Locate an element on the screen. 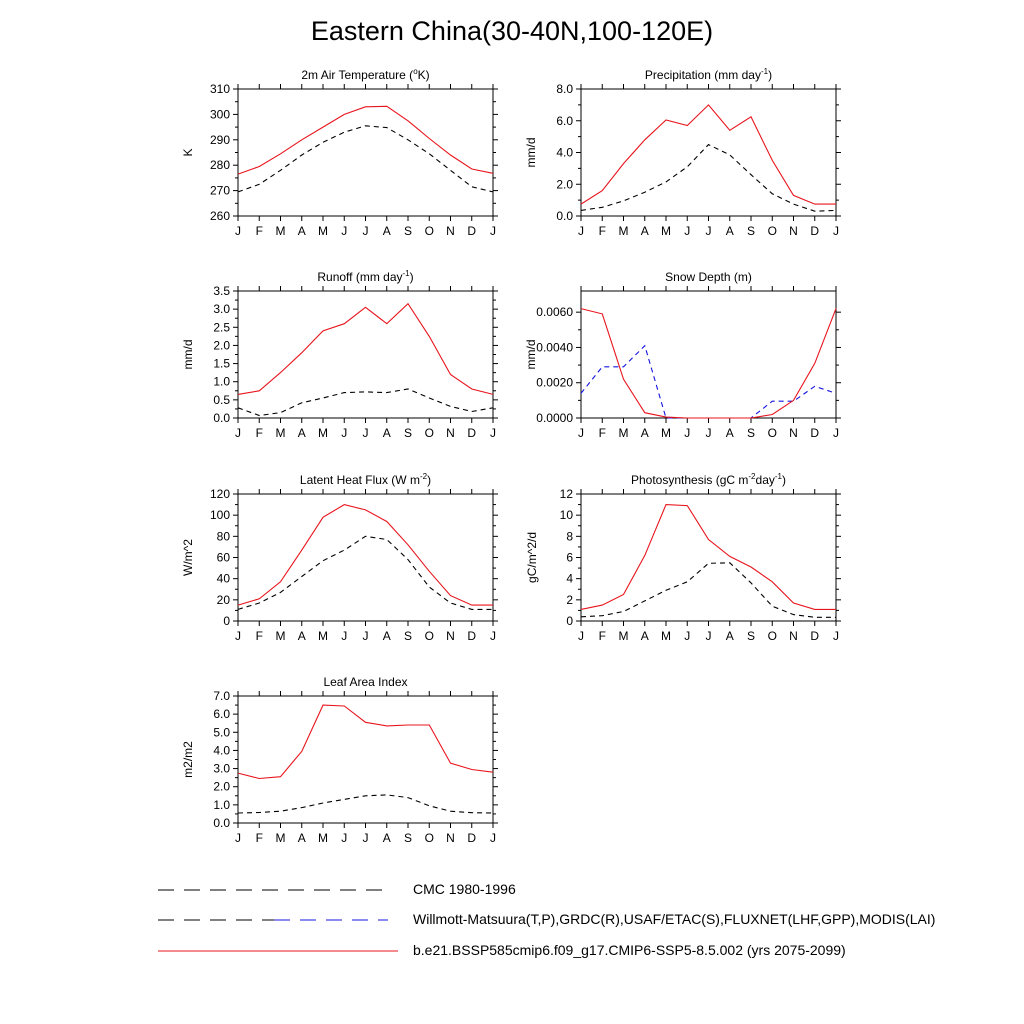  y-axis-label: m2/m2 is located at coordinates (188, 759).